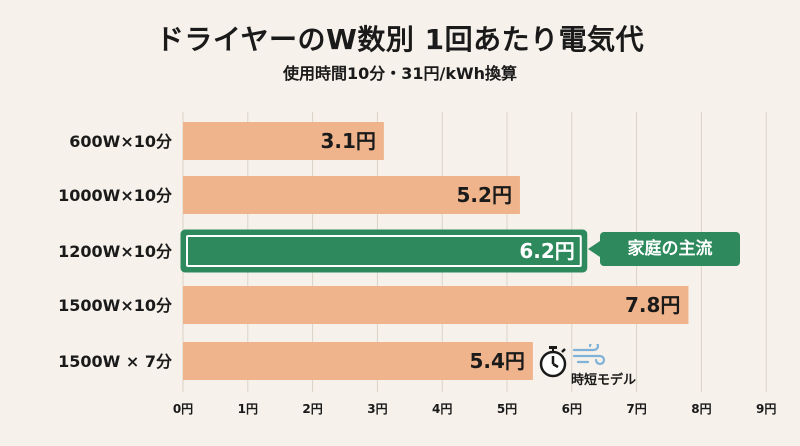 The height and width of the screenshot is (446, 800). Describe the element at coordinates (312, 409) in the screenshot. I see `x-tick-label: 2円` at that location.